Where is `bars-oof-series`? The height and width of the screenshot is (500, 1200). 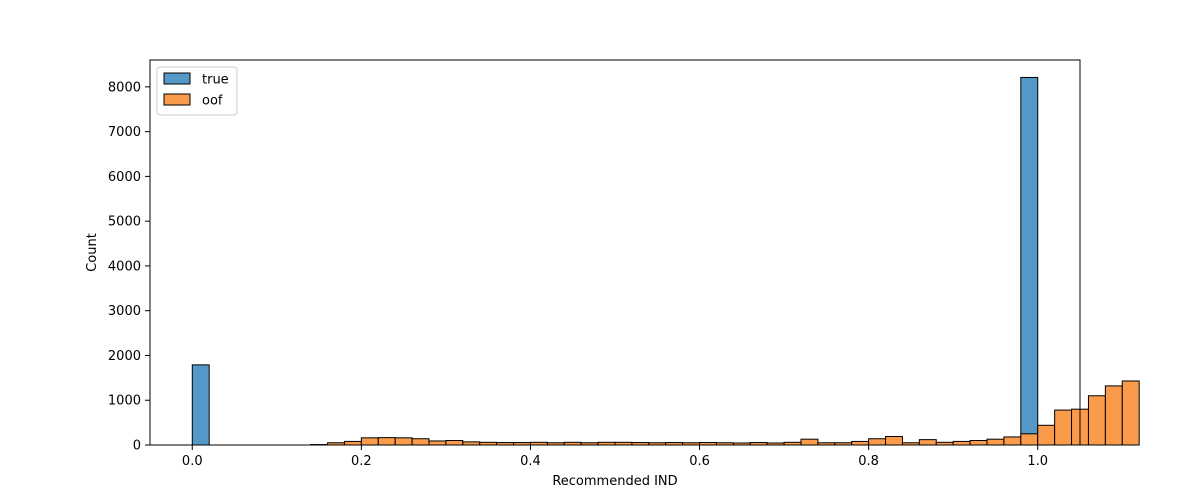 bars-oof-series is located at coordinates (725, 413).